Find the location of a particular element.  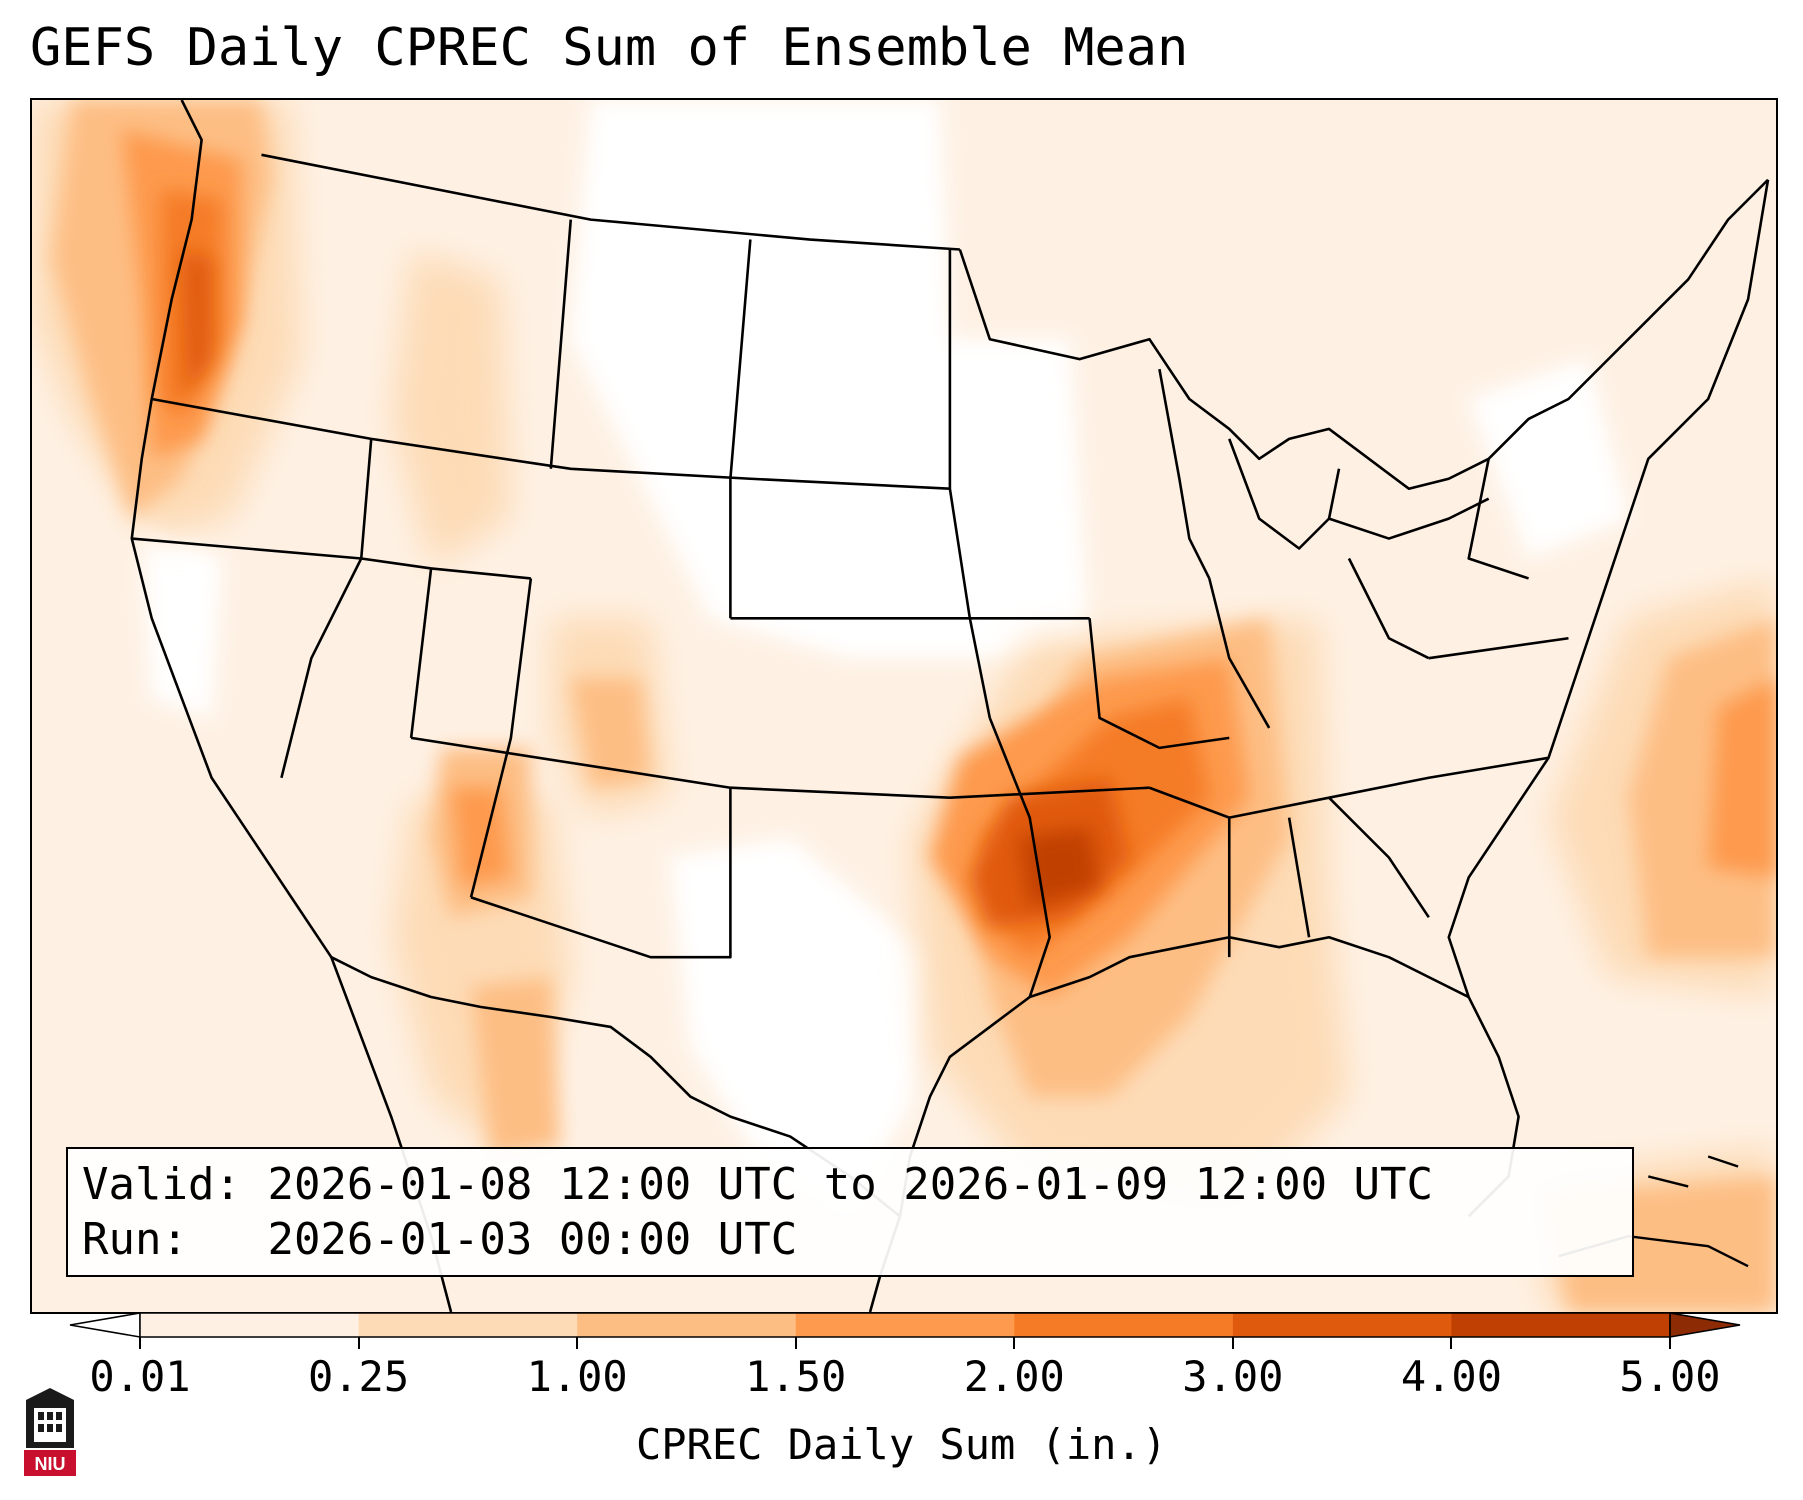

colorbar is located at coordinates (905, 1325).